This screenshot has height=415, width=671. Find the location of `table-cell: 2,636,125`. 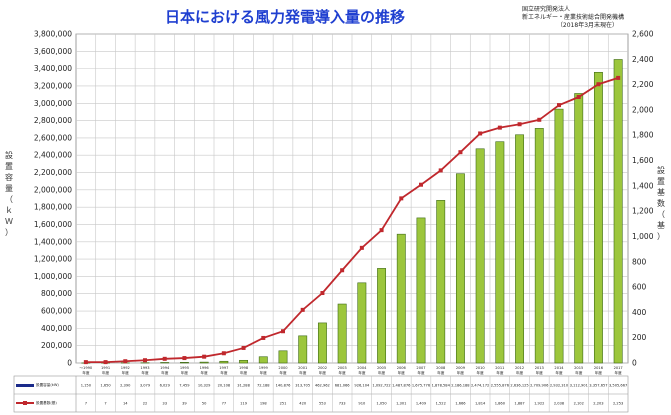

table-cell: 2,636,125 is located at coordinates (519, 386).